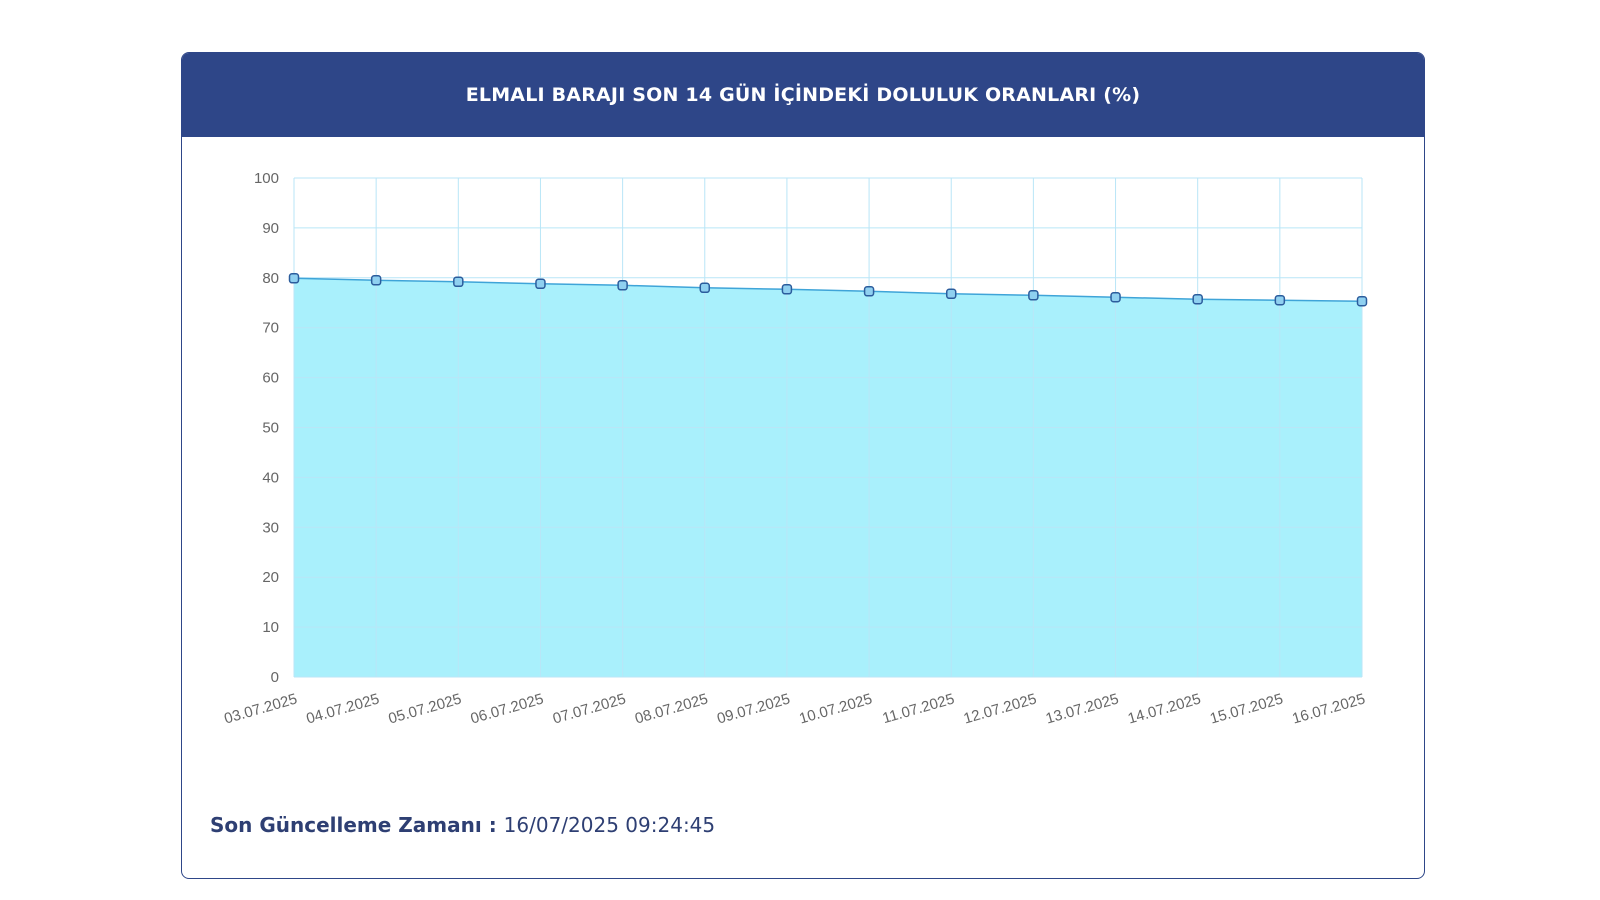 This screenshot has width=1600, height=900. I want to click on y-tick-label: 20, so click(270, 577).